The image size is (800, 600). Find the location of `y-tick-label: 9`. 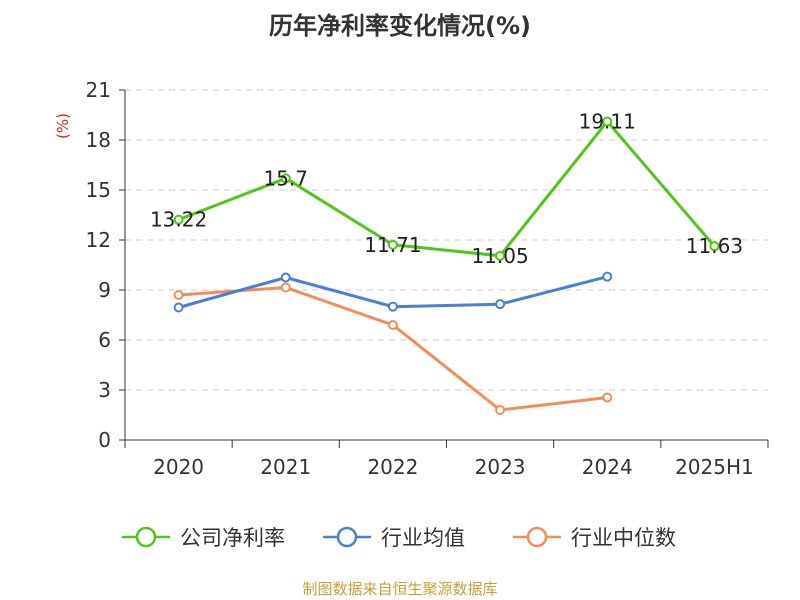

y-tick-label: 9 is located at coordinates (104, 290).